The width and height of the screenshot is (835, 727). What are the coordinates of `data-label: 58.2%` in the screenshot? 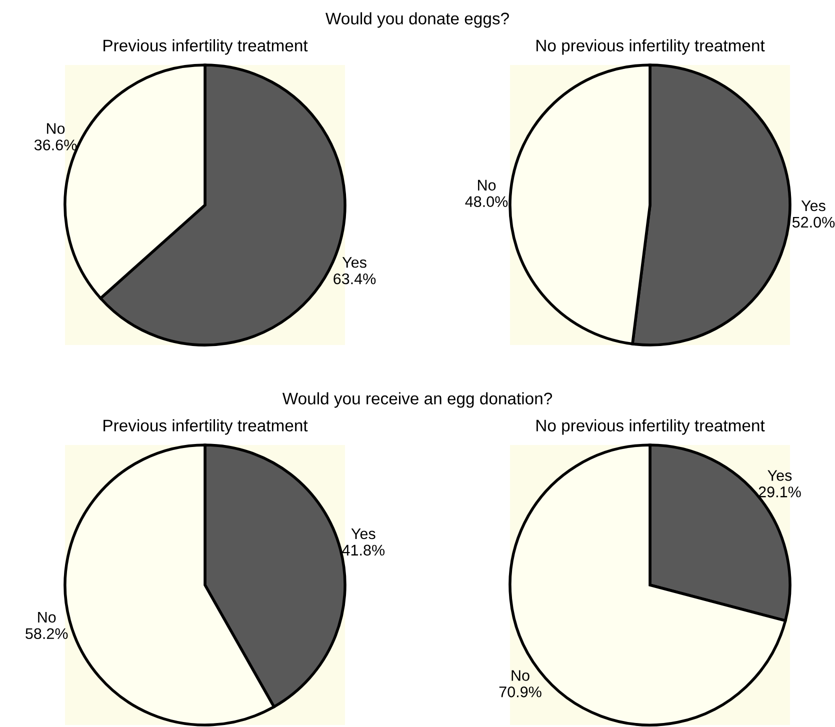 It's located at (47, 634).